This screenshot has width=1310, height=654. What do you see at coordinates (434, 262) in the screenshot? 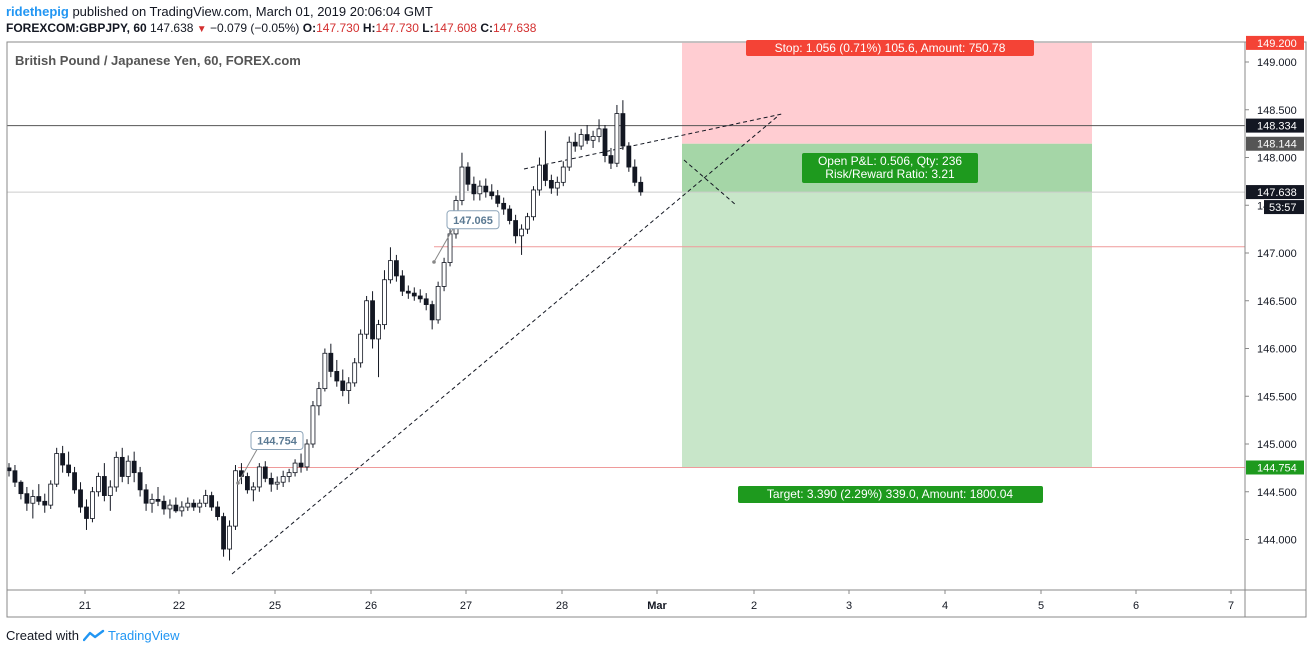
I see `callout-anchor` at bounding box center [434, 262].